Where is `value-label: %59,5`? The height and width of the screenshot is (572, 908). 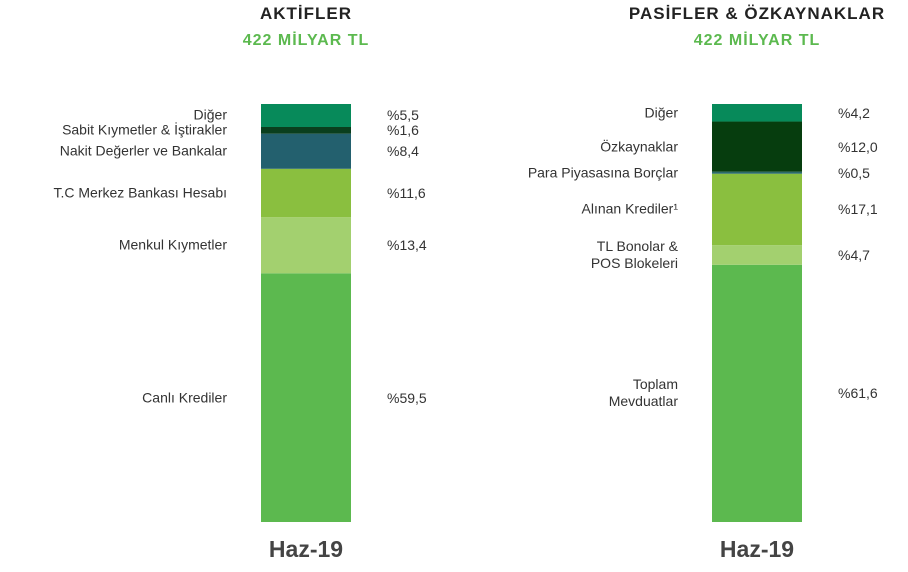 value-label: %59,5 is located at coordinates (407, 397).